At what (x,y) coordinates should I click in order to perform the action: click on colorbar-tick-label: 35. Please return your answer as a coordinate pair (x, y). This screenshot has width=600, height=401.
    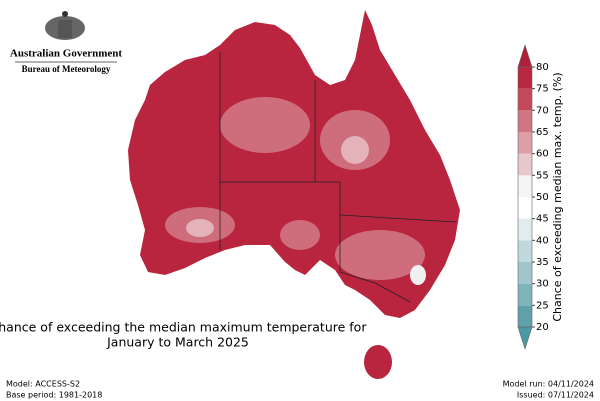
    Looking at the image, I should click on (542, 262).